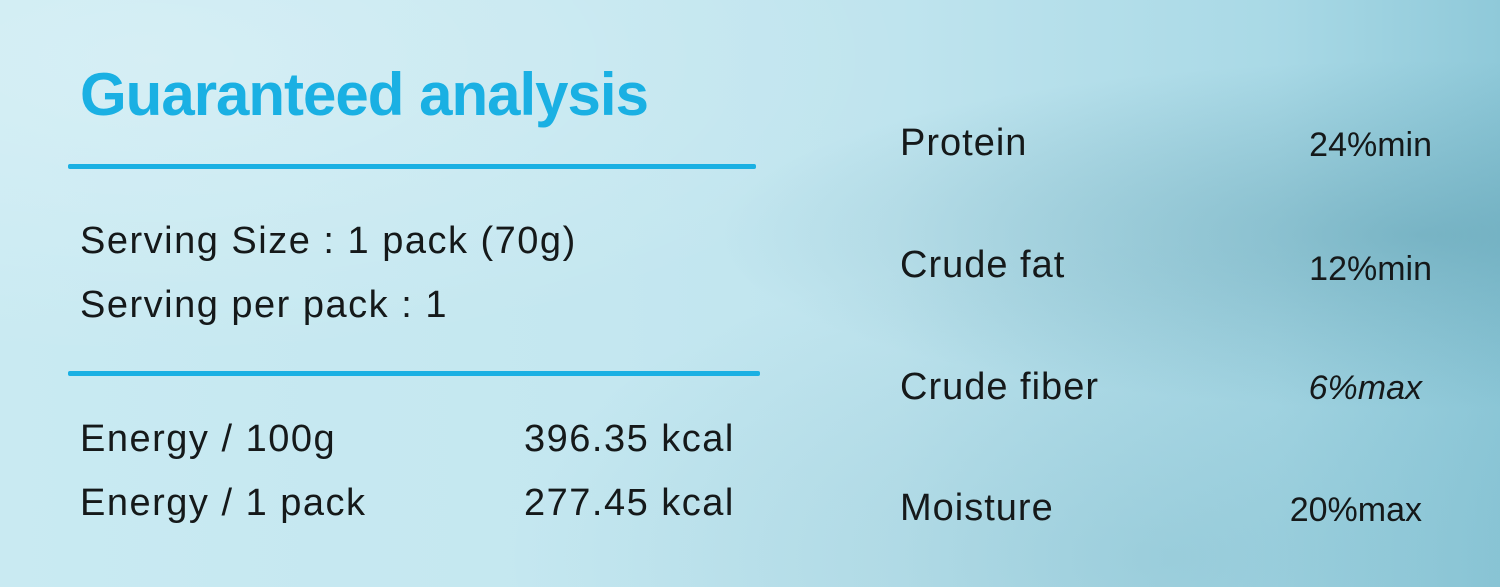 This screenshot has width=1500, height=587. I want to click on moisture-label: Moisture, so click(977, 508).